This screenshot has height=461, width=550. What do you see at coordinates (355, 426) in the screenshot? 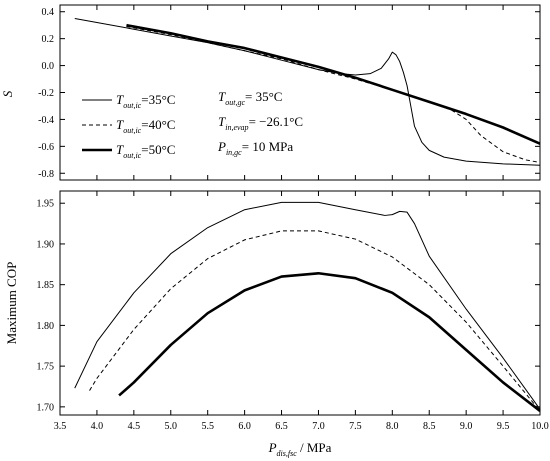
I see `x-tick-label: 7.5` at bounding box center [355, 426].